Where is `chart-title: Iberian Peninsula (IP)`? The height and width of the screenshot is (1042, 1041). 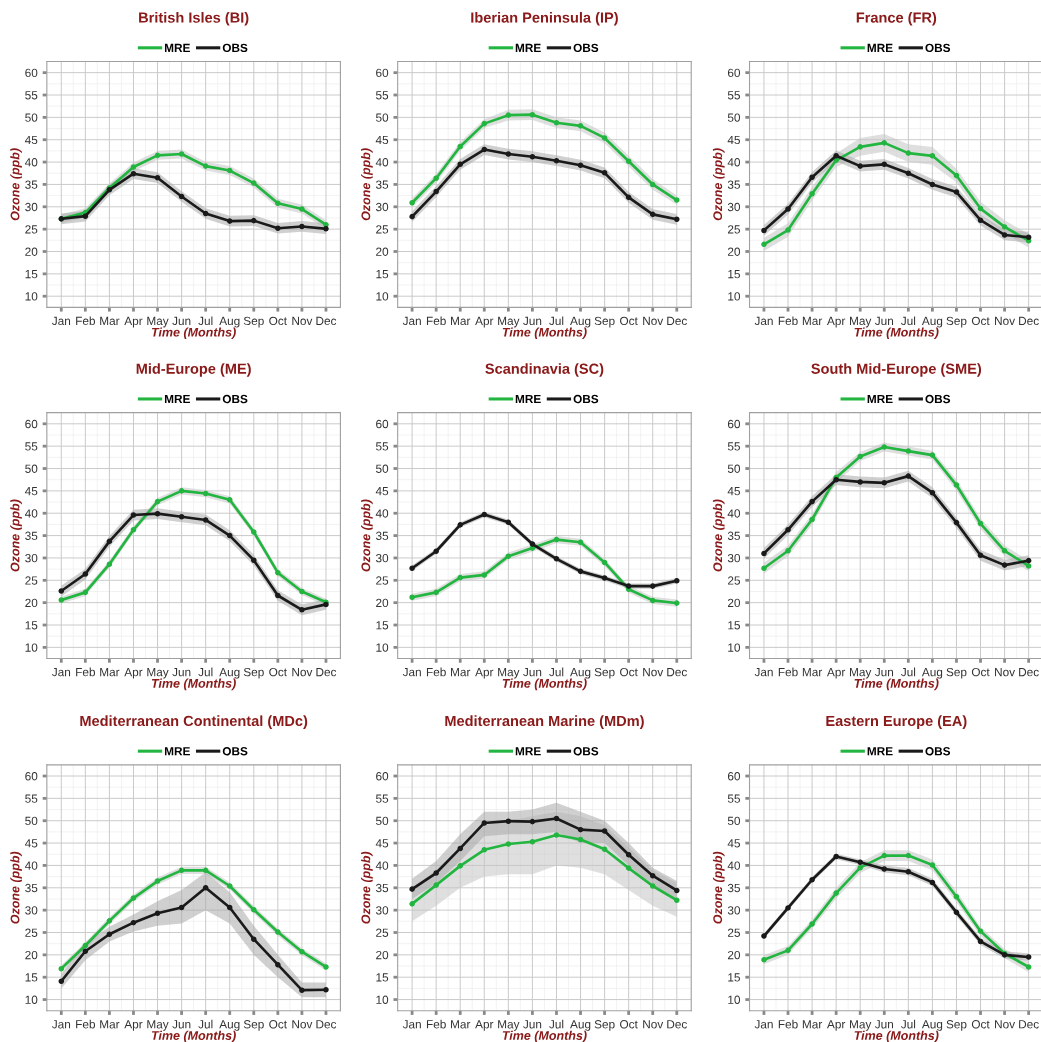 chart-title: Iberian Peninsula (IP) is located at coordinates (544, 19).